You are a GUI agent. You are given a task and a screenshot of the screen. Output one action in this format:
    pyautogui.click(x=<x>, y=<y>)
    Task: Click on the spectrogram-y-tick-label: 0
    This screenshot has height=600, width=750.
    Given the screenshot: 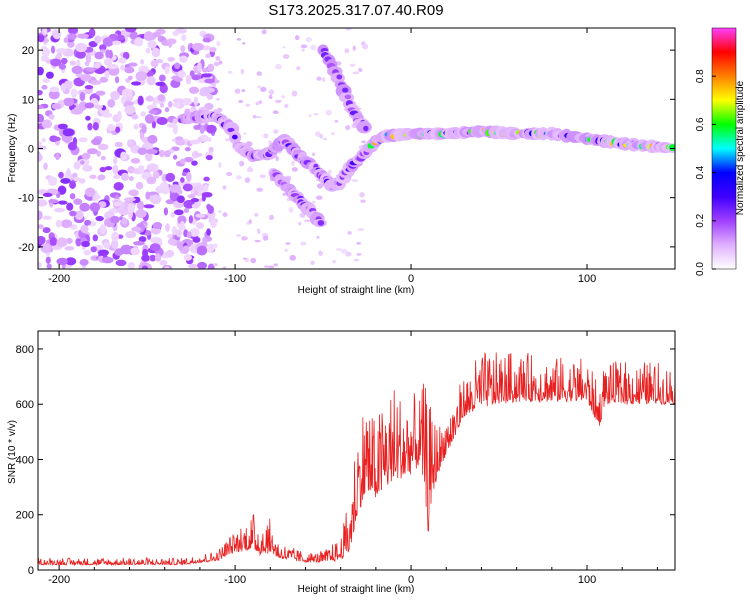 What is the action you would take?
    pyautogui.click(x=31, y=150)
    